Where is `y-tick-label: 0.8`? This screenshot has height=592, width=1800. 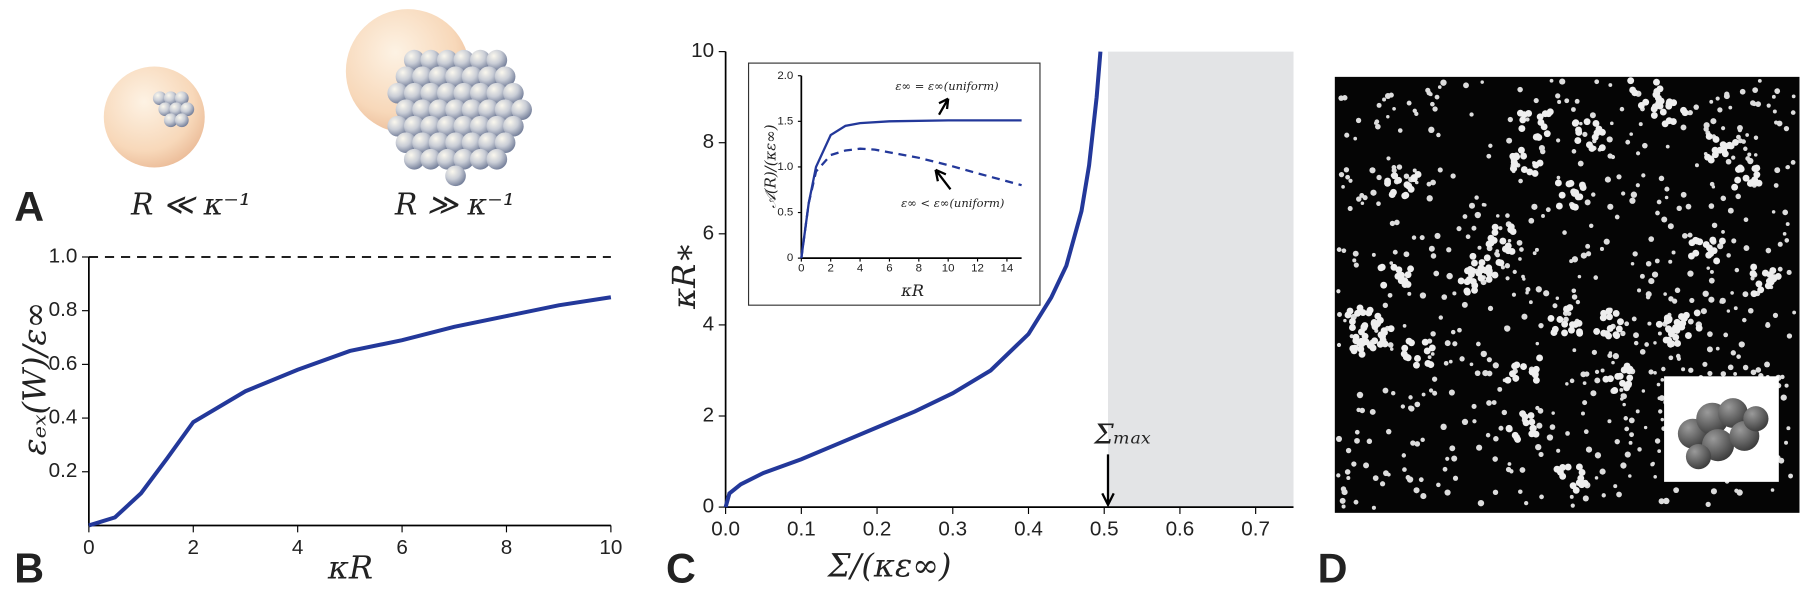
y-tick-label: 0.8 is located at coordinates (63, 309).